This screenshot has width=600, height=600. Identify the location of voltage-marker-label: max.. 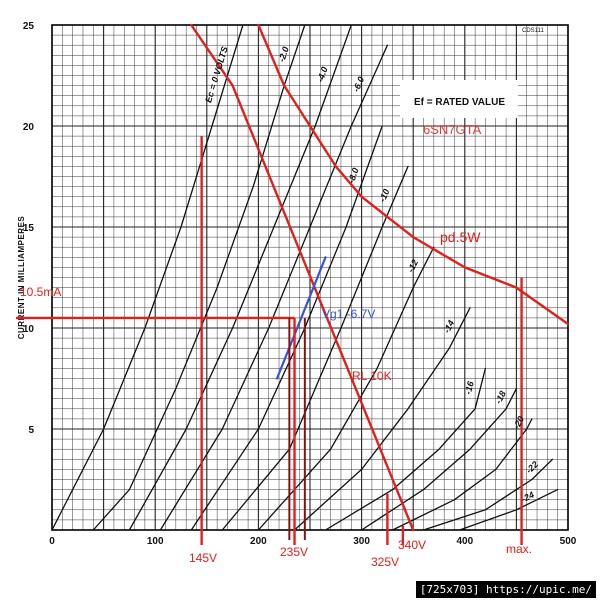
(519, 549).